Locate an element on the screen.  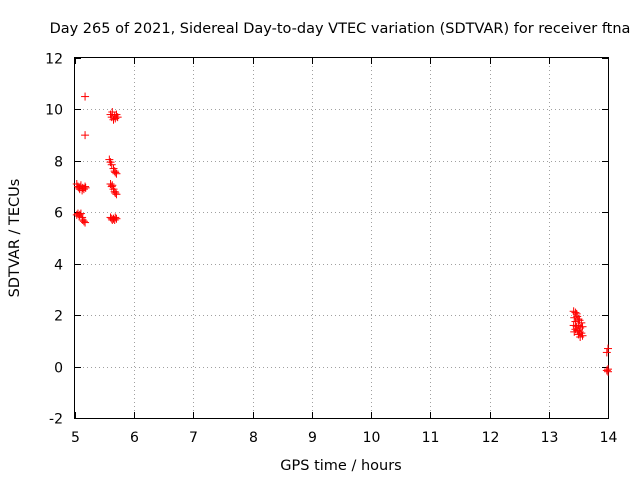
y-tick-label: 8 is located at coordinates (58, 163).